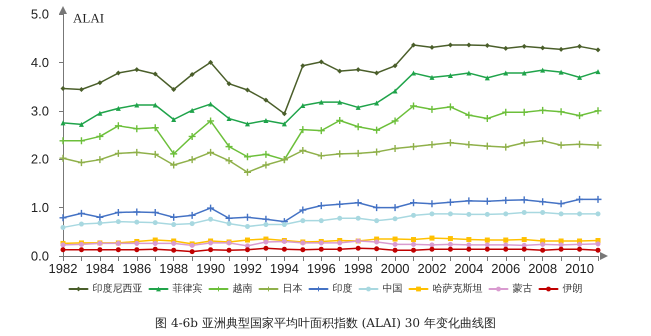  What do you see at coordinates (242, 288) in the screenshot?
I see `legend-label: 越南` at bounding box center [242, 288].